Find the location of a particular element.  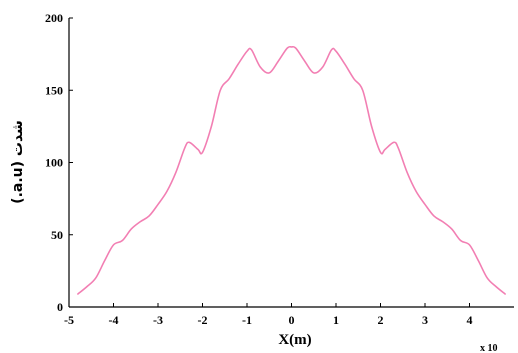

x-tick-label: -4 is located at coordinates (114, 320).